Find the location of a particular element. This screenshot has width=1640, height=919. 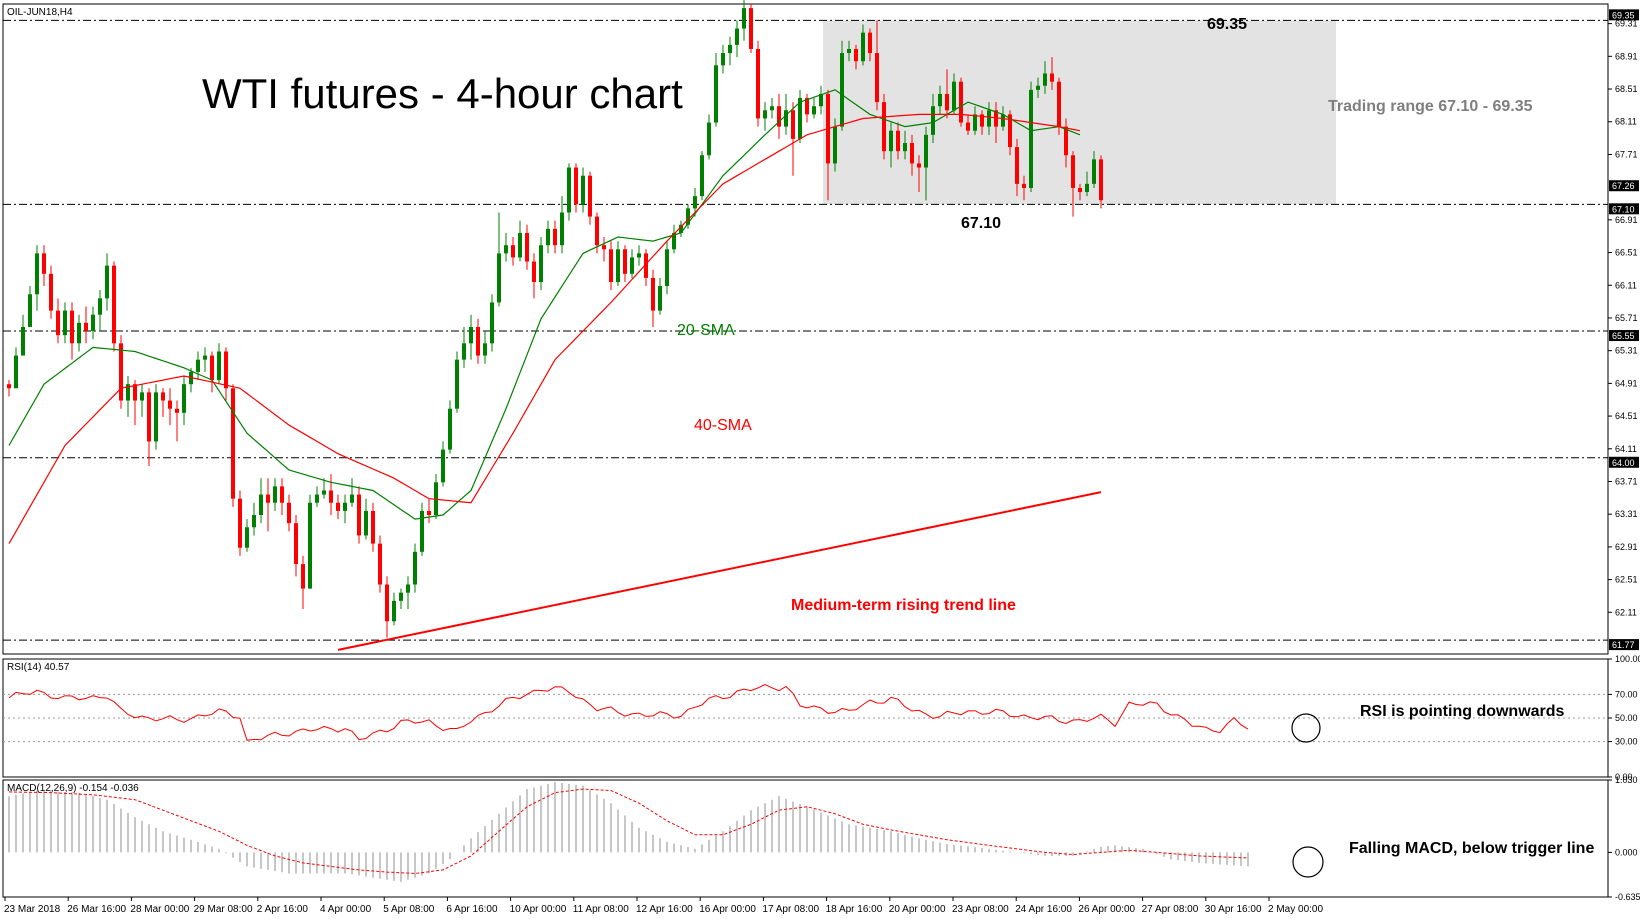

rsi-annotation: RSI is pointing downwards is located at coordinates (1462, 711).